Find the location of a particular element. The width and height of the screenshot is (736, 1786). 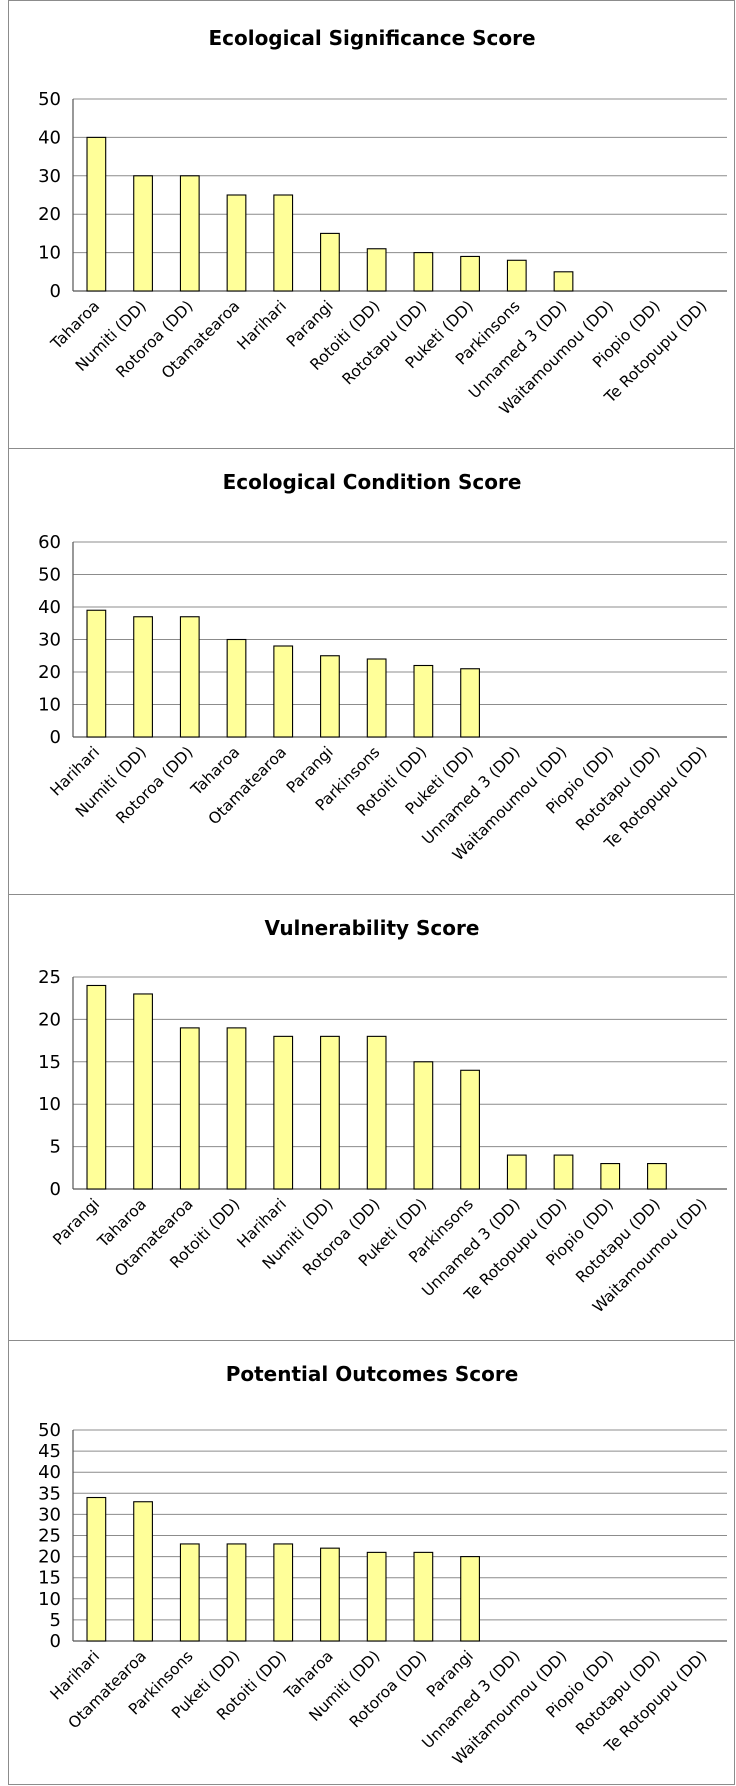

chart-title: Ecological Significance Score is located at coordinates (371, 38).